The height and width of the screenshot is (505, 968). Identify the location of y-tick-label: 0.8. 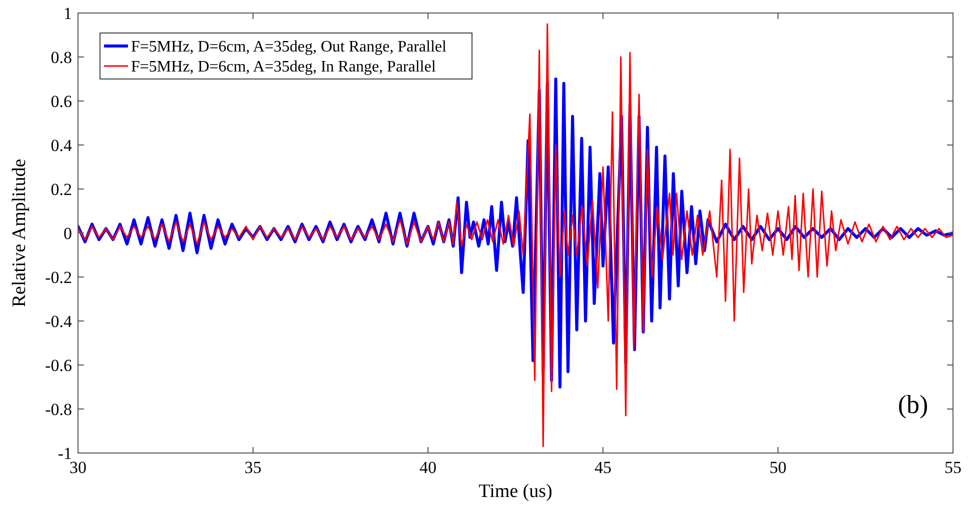
(61, 57).